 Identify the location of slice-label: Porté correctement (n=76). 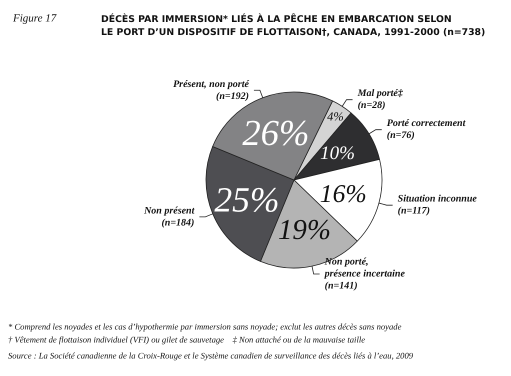
(426, 130).